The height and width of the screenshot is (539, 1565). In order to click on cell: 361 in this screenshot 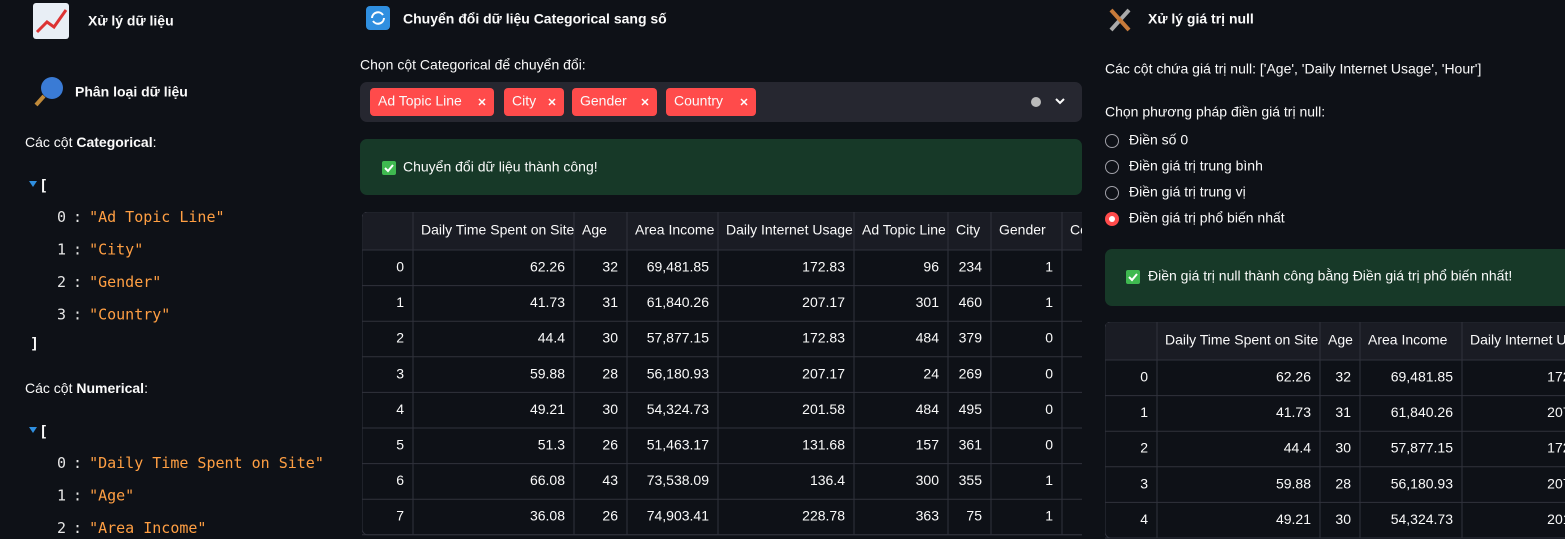, I will do `click(971, 445)`.